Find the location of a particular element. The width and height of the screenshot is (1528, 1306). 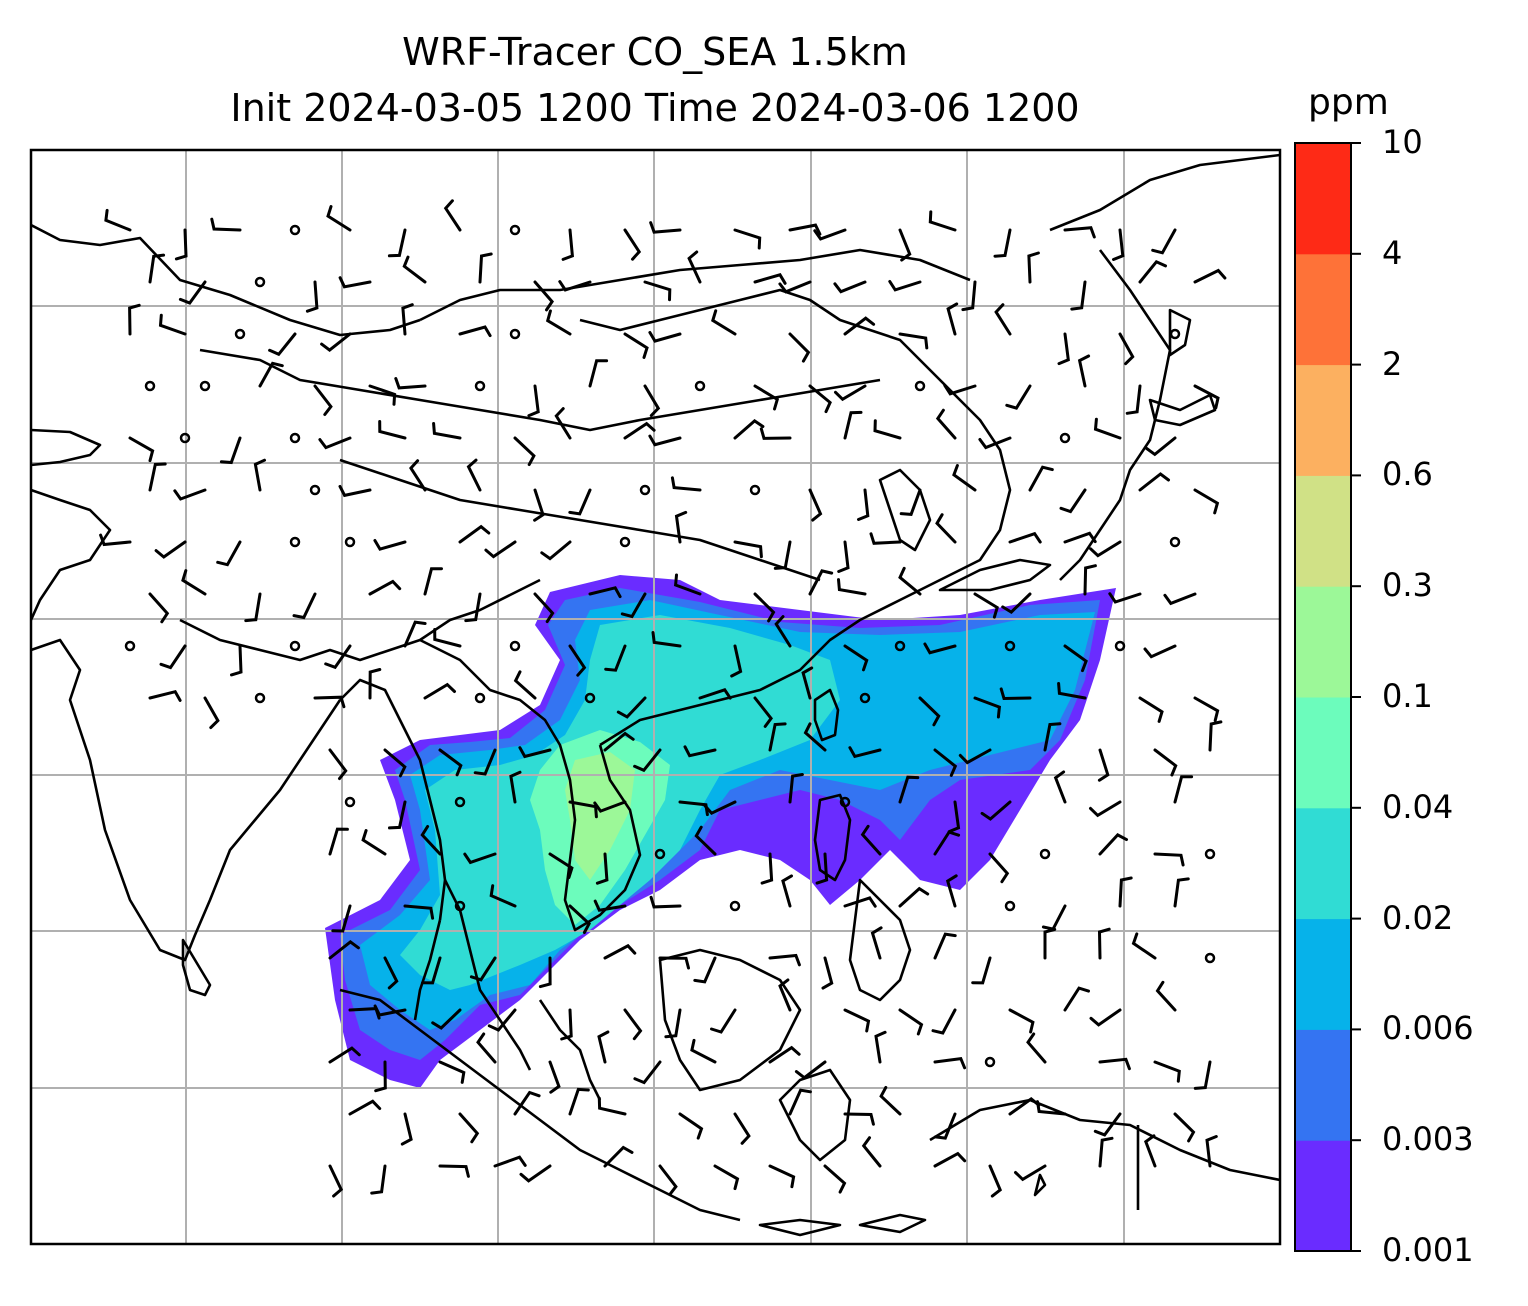

colorbar-tick-label: 10 is located at coordinates (1402, 142).